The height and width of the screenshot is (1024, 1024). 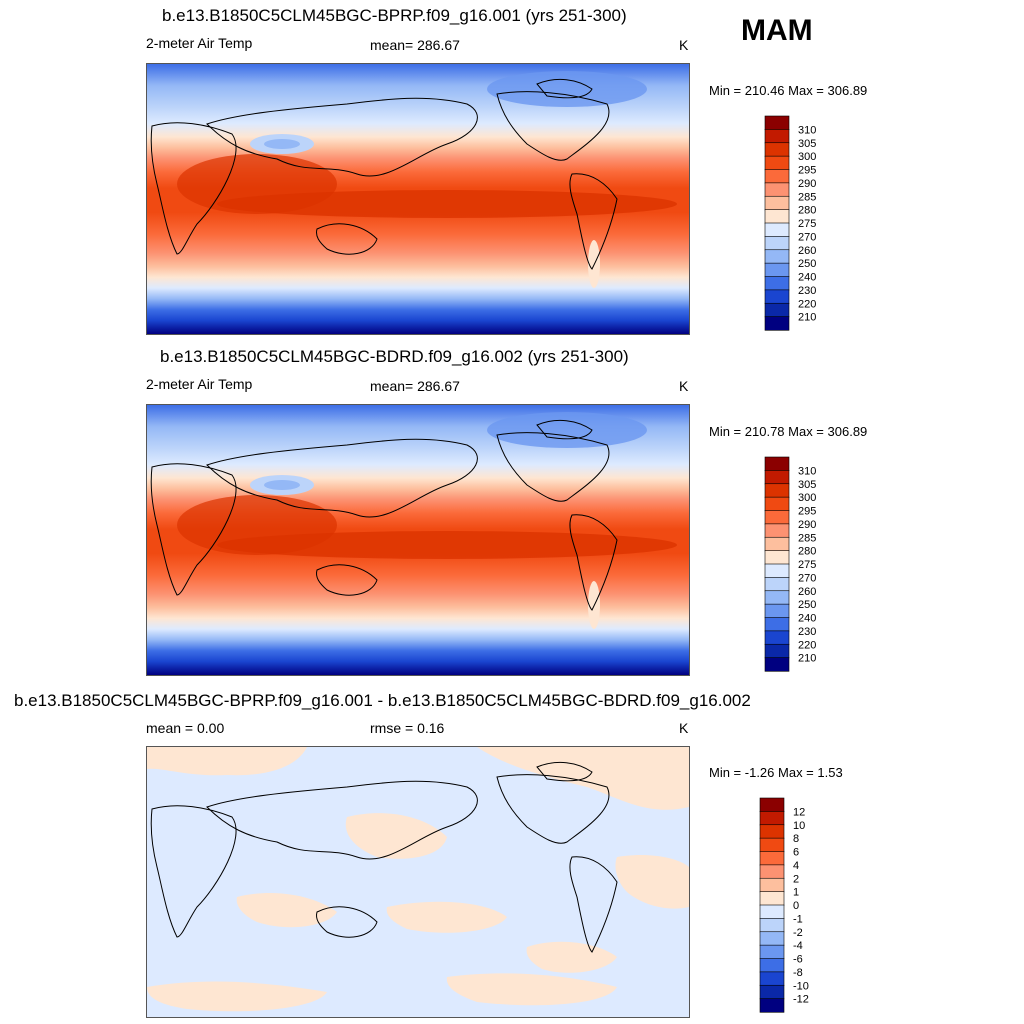 I want to click on panel-3-minmax: Min = -1.26 Max = 1.53, so click(x=776, y=772).